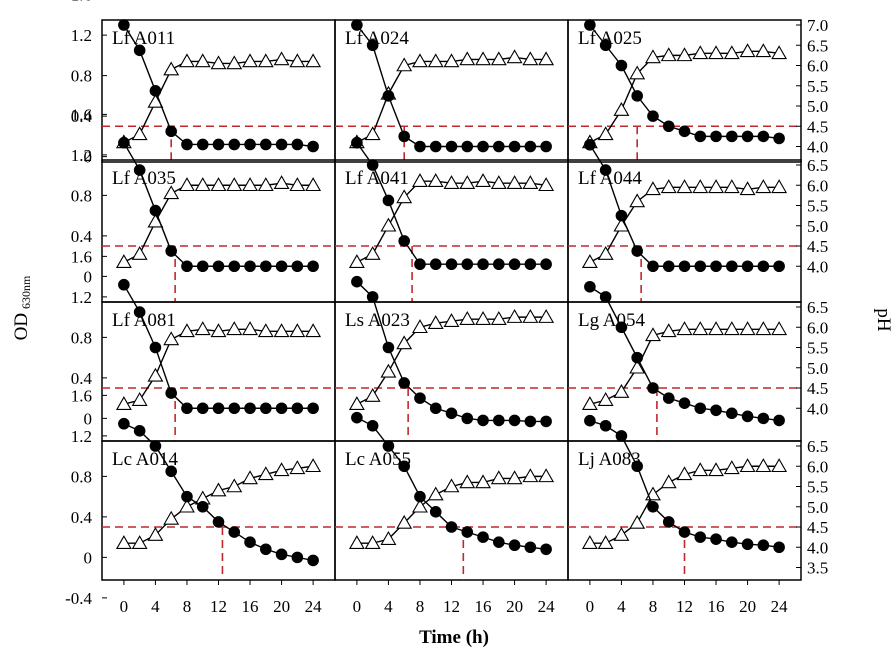 Image resolution: width=893 pixels, height=651 pixels. I want to click on y-tick-label: 1.6, so click(81, 2).